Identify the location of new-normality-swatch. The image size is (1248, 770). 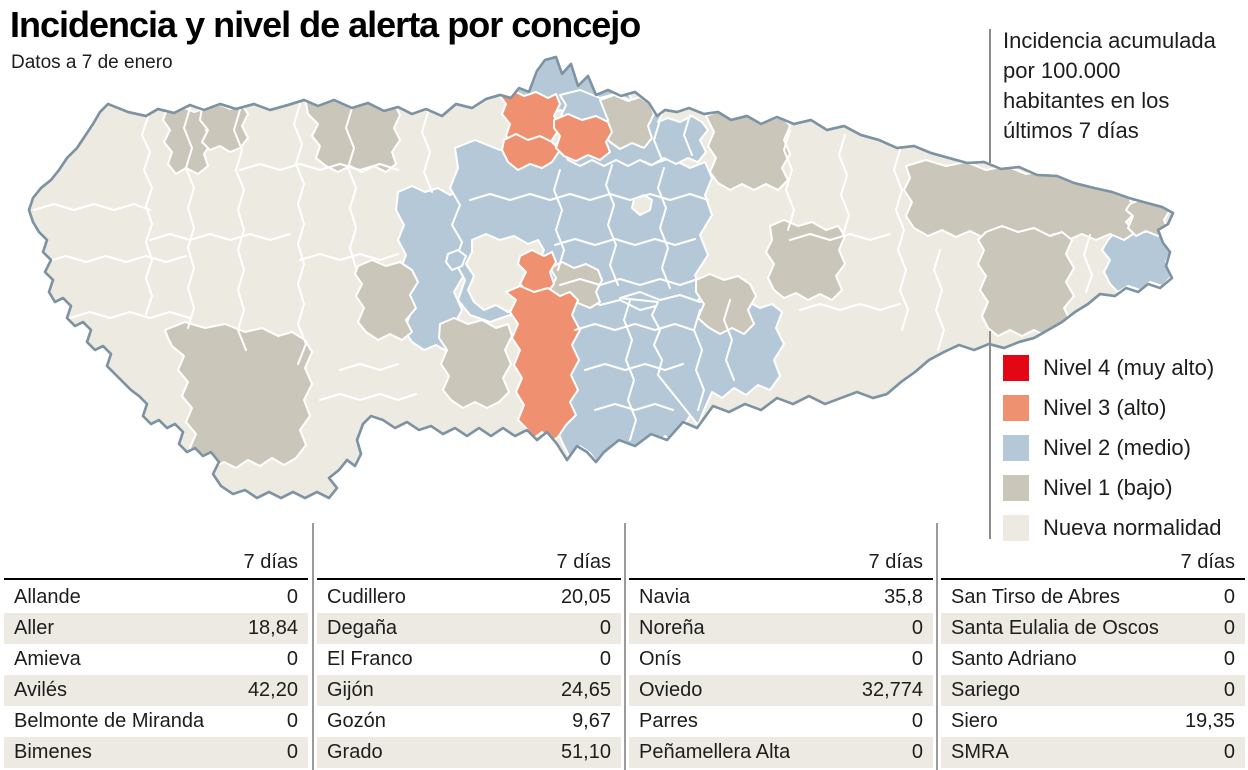
(1016, 528).